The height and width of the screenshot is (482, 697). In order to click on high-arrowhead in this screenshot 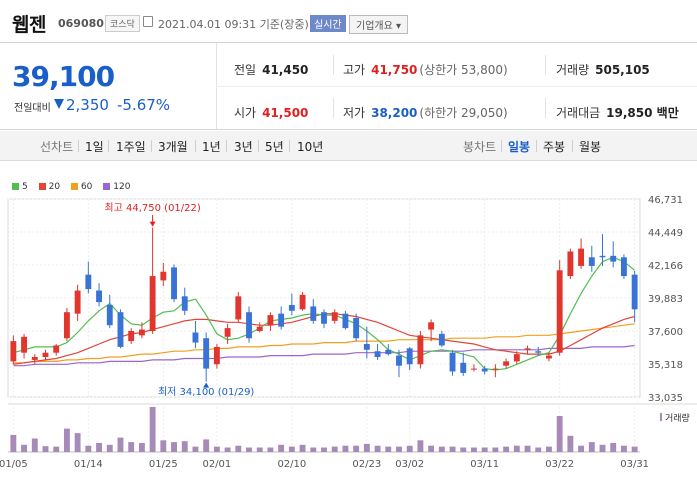, I will do `click(152, 224)`.